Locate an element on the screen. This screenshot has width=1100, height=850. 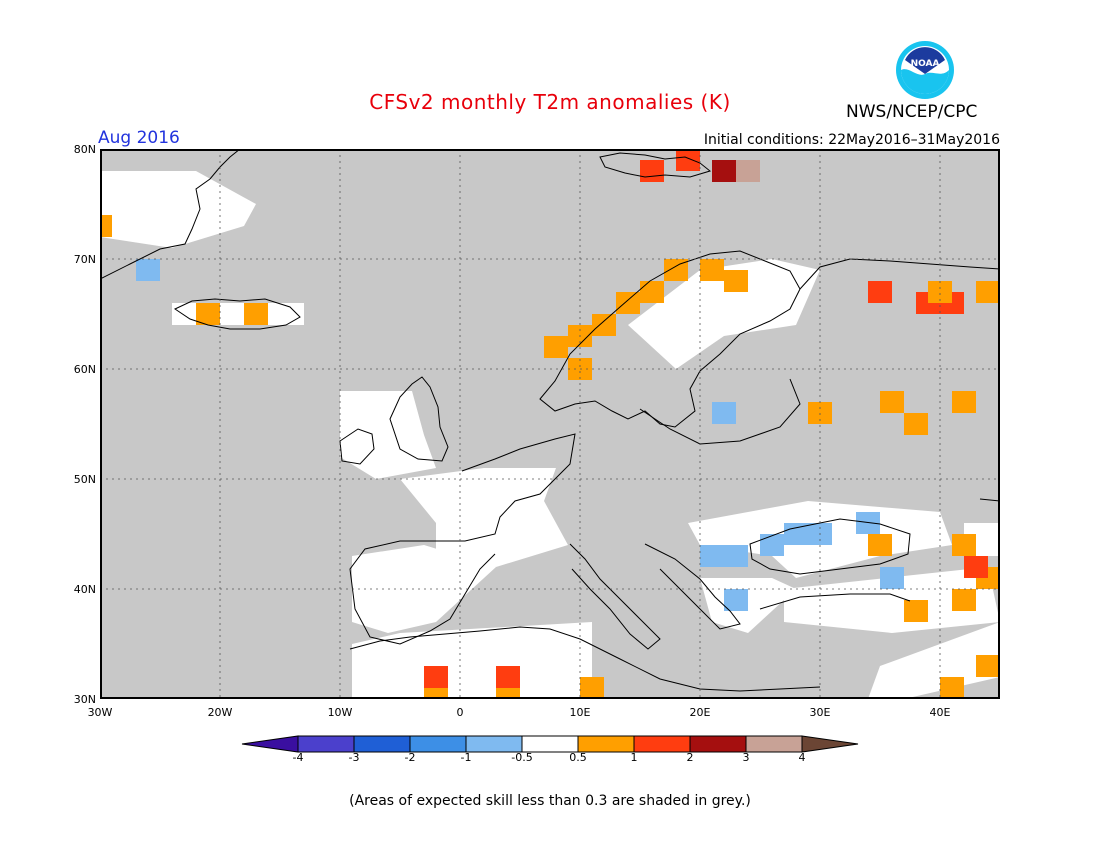
colorbar-tick-label: -2 is located at coordinates (410, 757).